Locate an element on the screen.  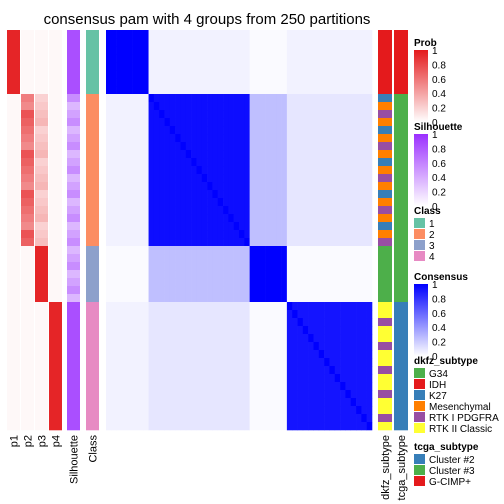
dkfz-subtype-cell is located at coordinates (385, 130).